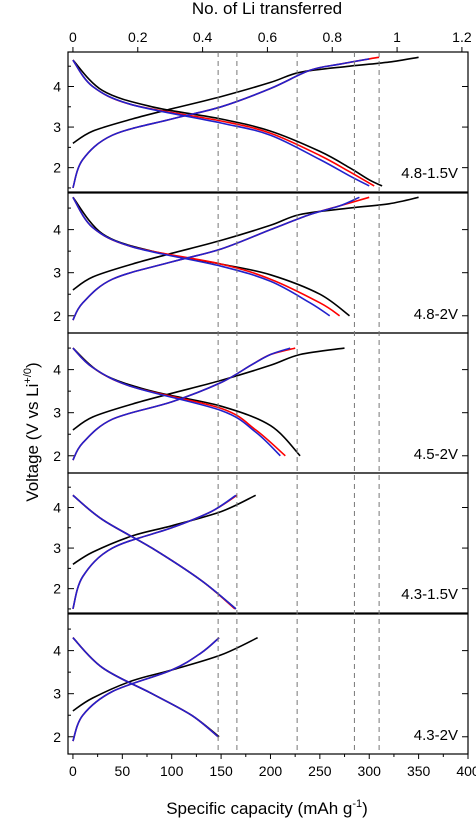  What do you see at coordinates (138, 37) in the screenshot?
I see `top-tick-label: 0.2` at bounding box center [138, 37].